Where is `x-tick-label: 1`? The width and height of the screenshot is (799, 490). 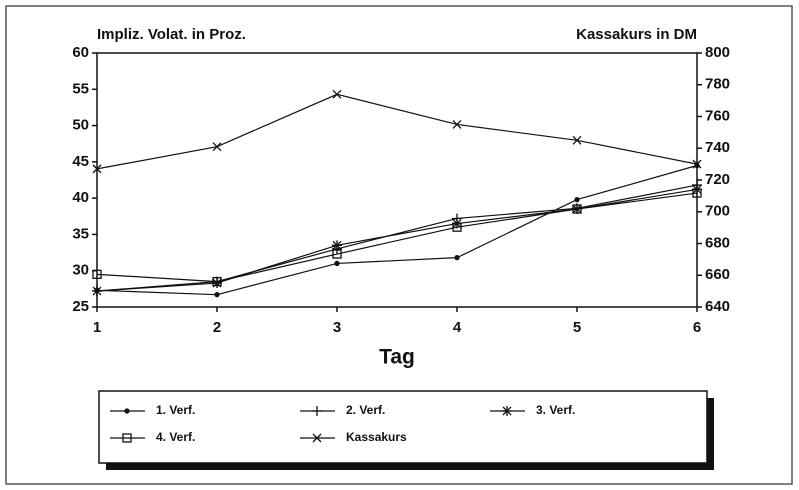
x-tick-label: 1 is located at coordinates (97, 327).